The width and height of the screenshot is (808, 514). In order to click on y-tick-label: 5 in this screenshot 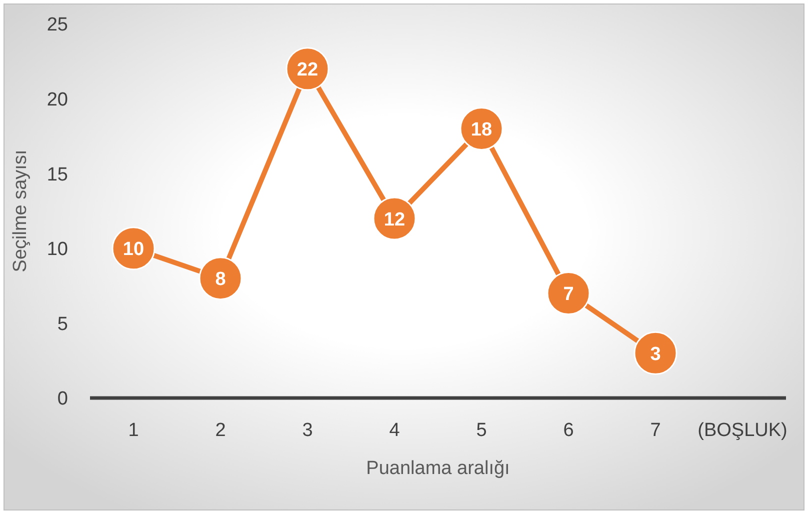, I will do `click(62, 324)`.